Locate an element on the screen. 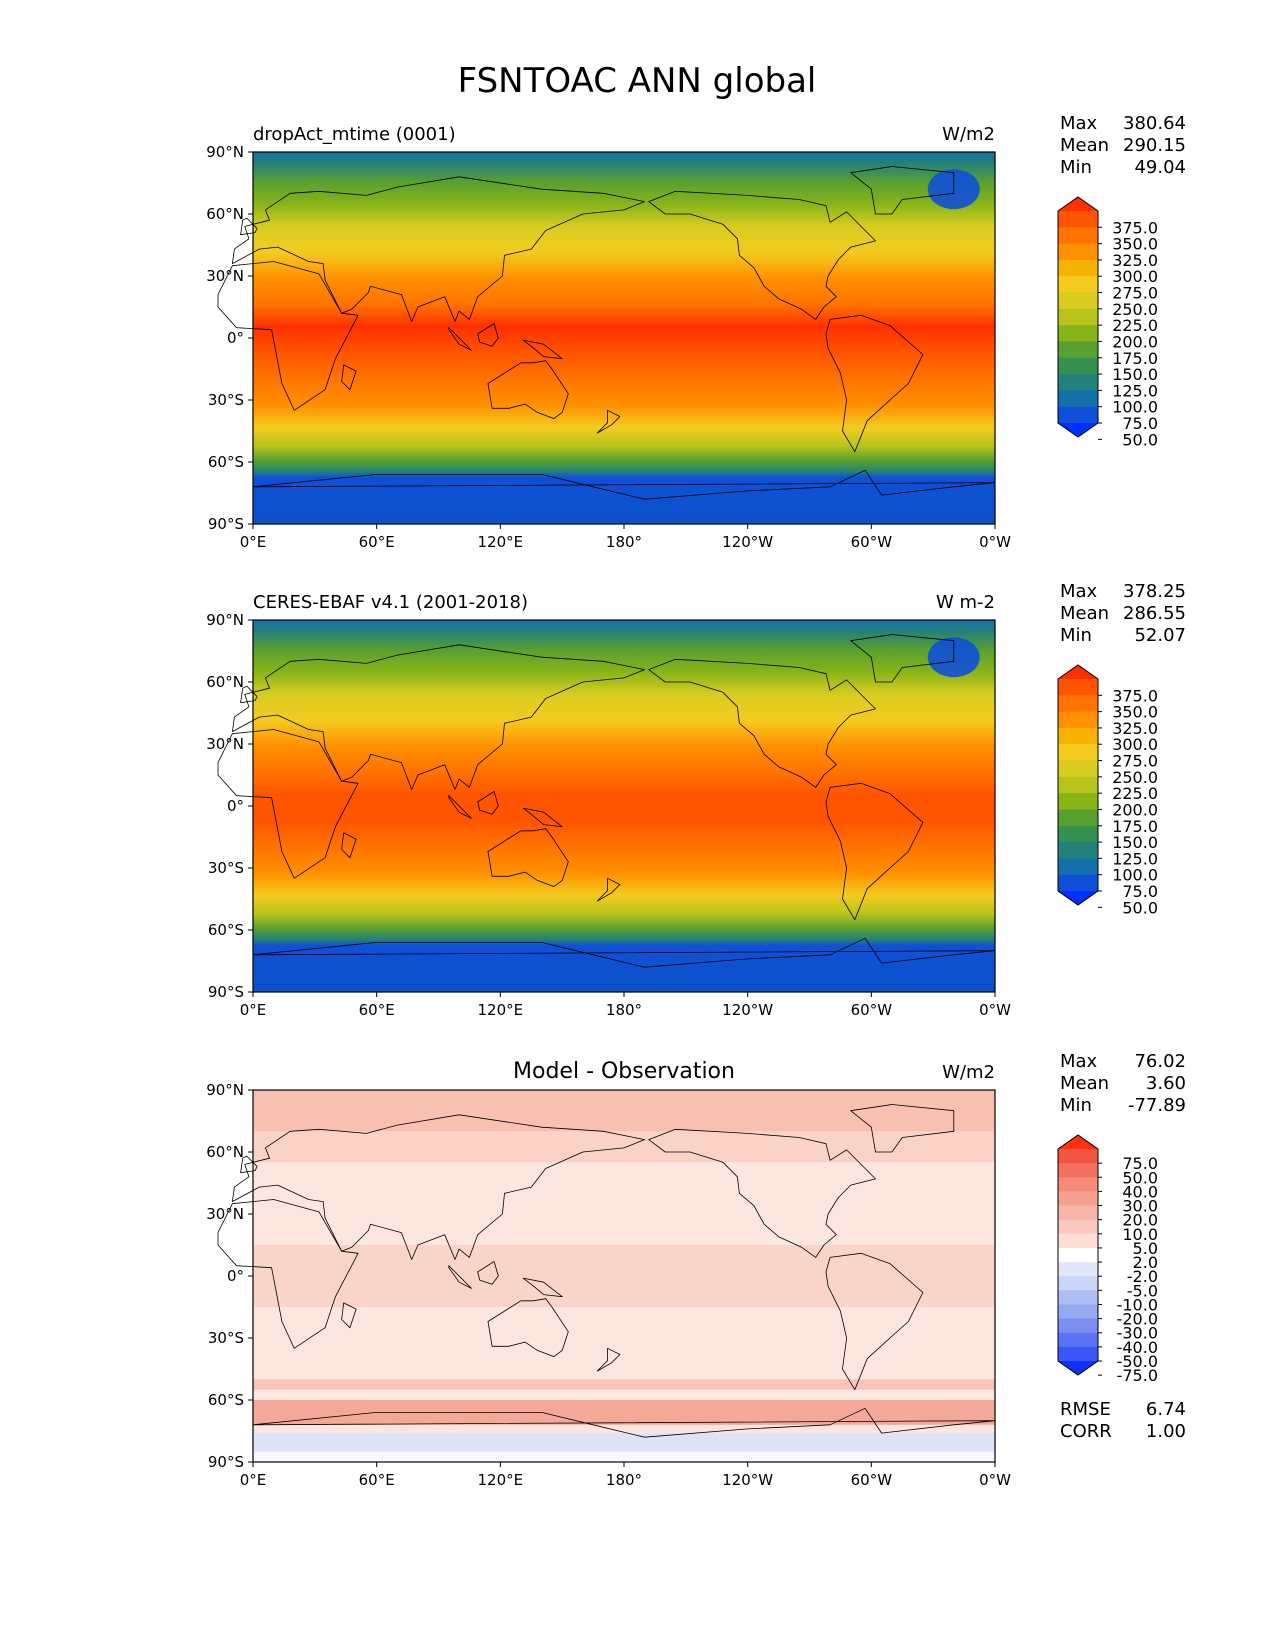  panel-left-title: dropAct_mtime (0001) is located at coordinates (354, 134).